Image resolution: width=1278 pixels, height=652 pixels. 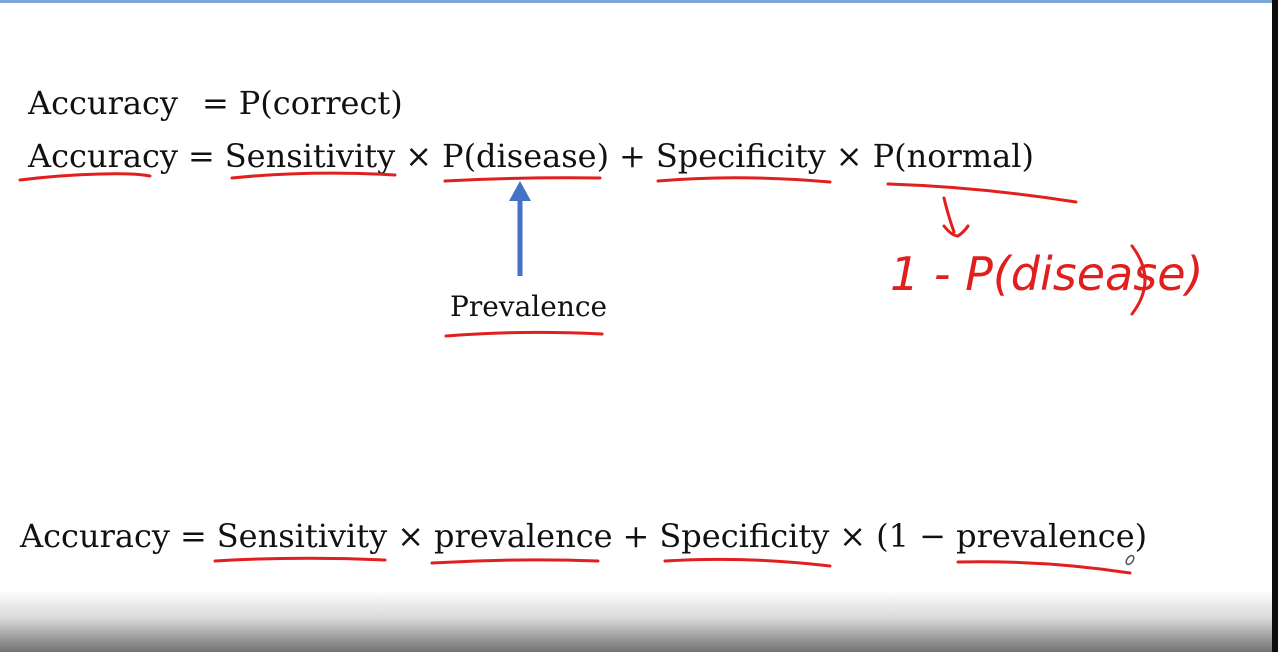 What do you see at coordinates (982, 193) in the screenshot?
I see `underline-p-normal` at bounding box center [982, 193].